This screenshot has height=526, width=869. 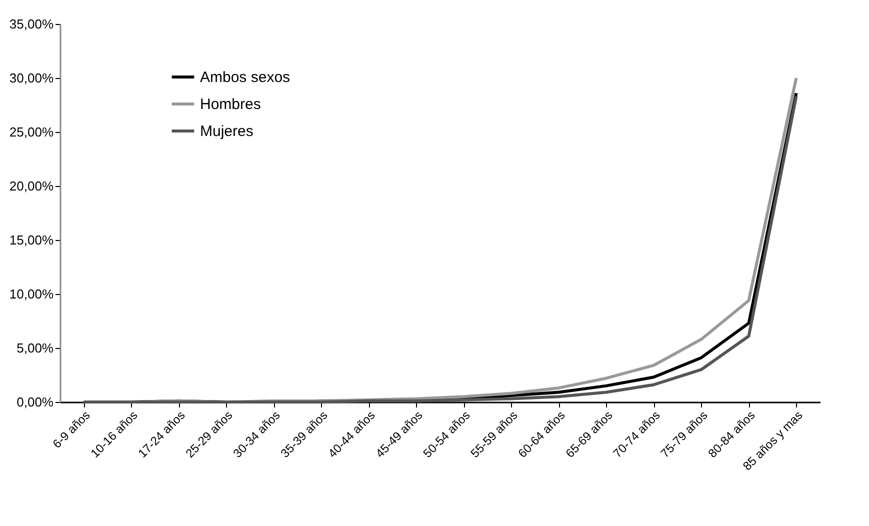 What do you see at coordinates (31, 78) in the screenshot?
I see `y-tick-label: 30,00%` at bounding box center [31, 78].